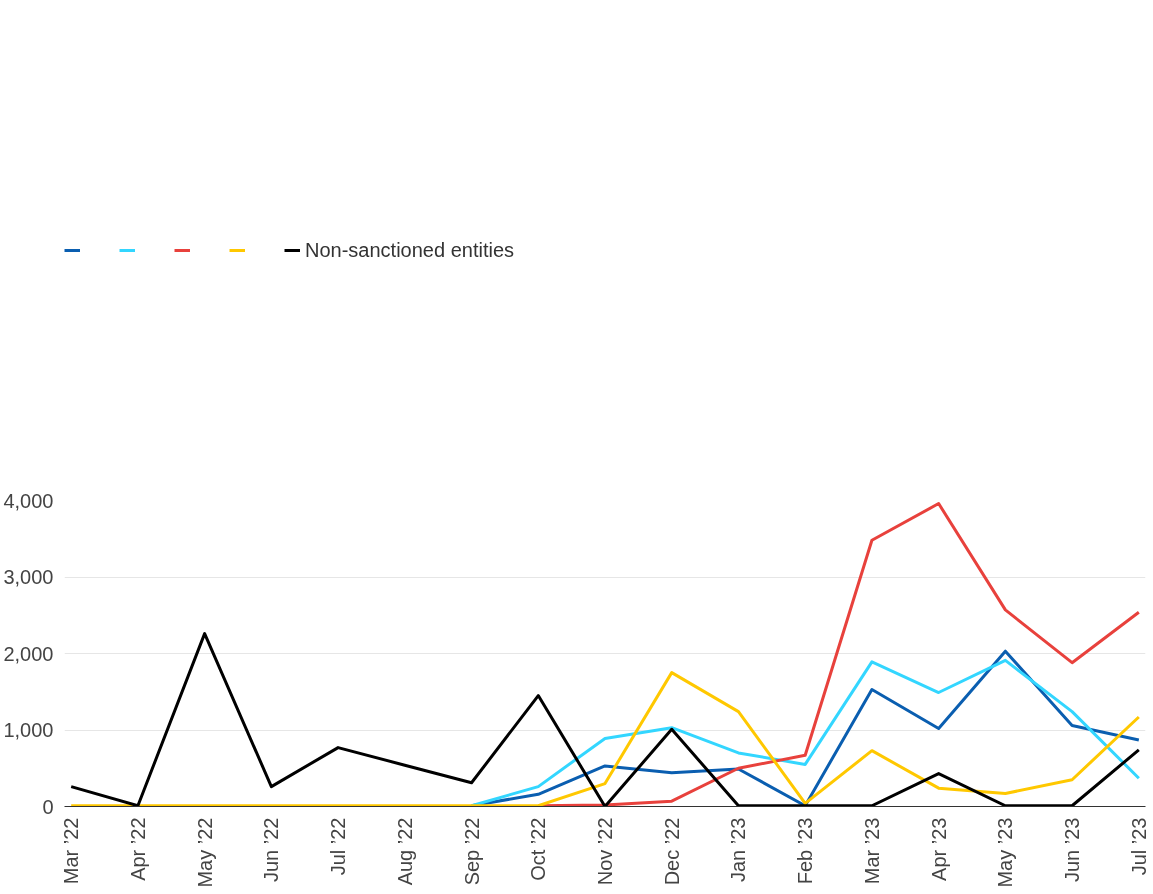 Image resolution: width=1153 pixels, height=894 pixels. Describe the element at coordinates (871, 851) in the screenshot. I see `x-tick-label: Mar ’23` at that location.